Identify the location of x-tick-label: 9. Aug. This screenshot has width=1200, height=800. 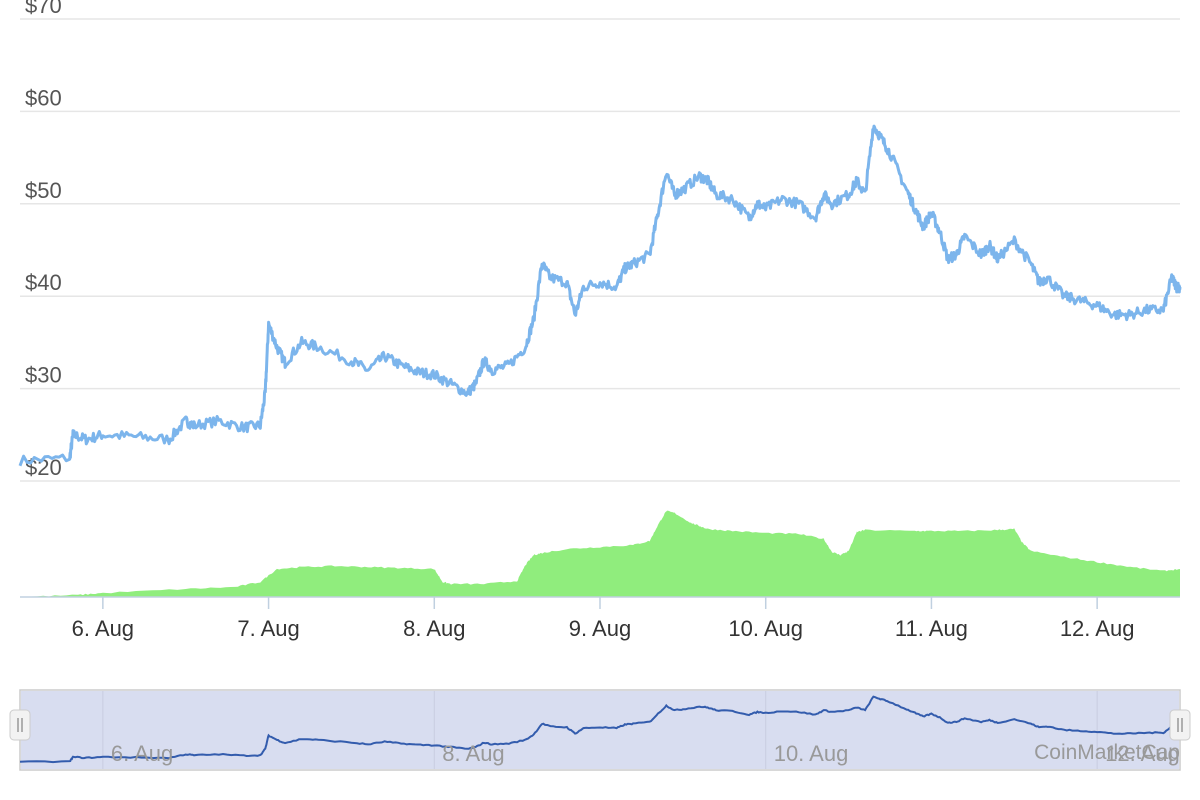
(600, 628).